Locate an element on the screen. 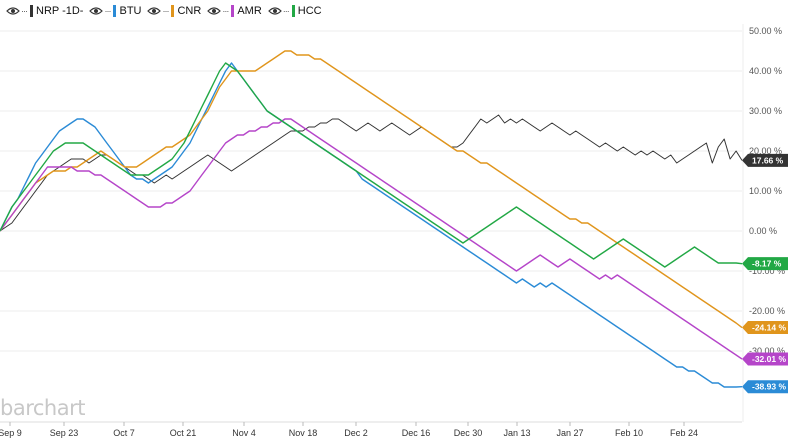  x-tick-label: Jan 13 is located at coordinates (516, 433).